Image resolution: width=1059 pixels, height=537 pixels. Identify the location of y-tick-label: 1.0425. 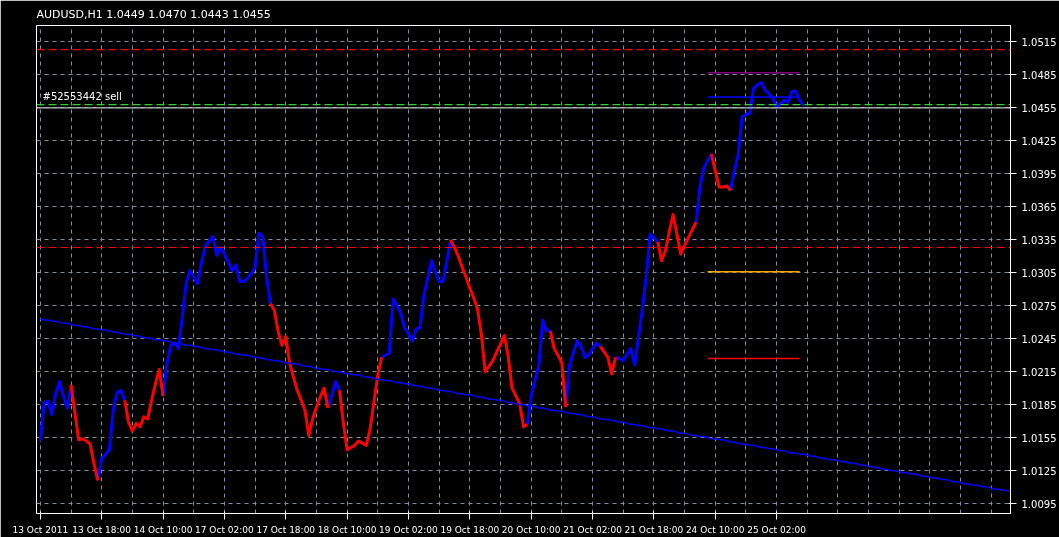
(1039, 141).